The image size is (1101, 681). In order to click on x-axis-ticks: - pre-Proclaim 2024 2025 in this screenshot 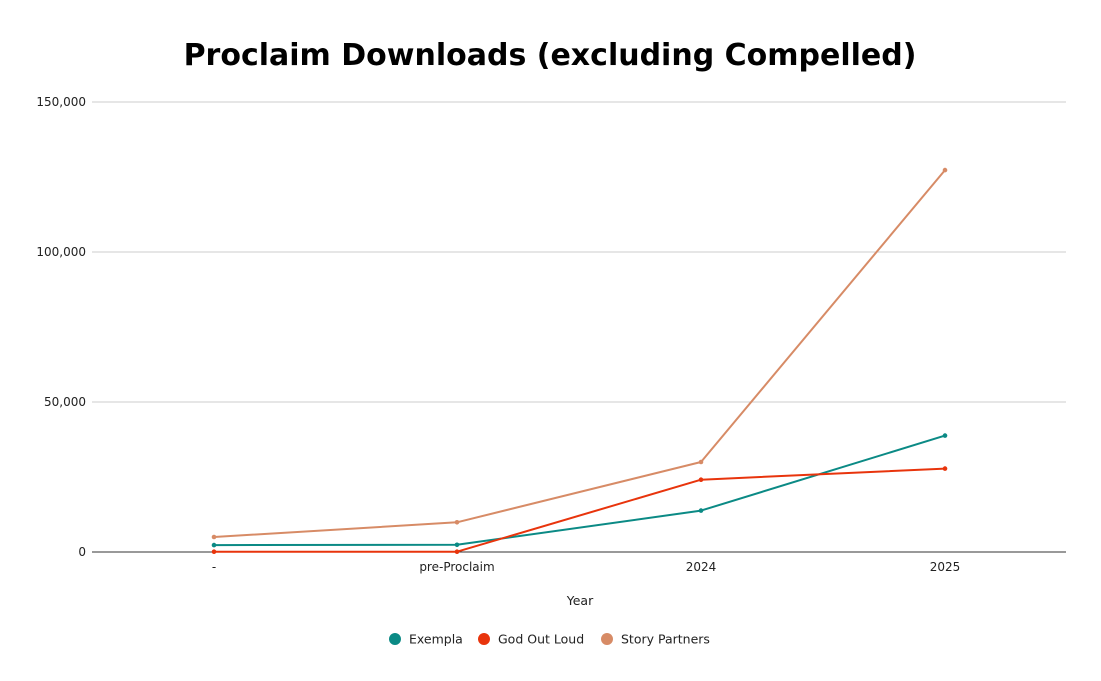, I will do `click(586, 567)`.